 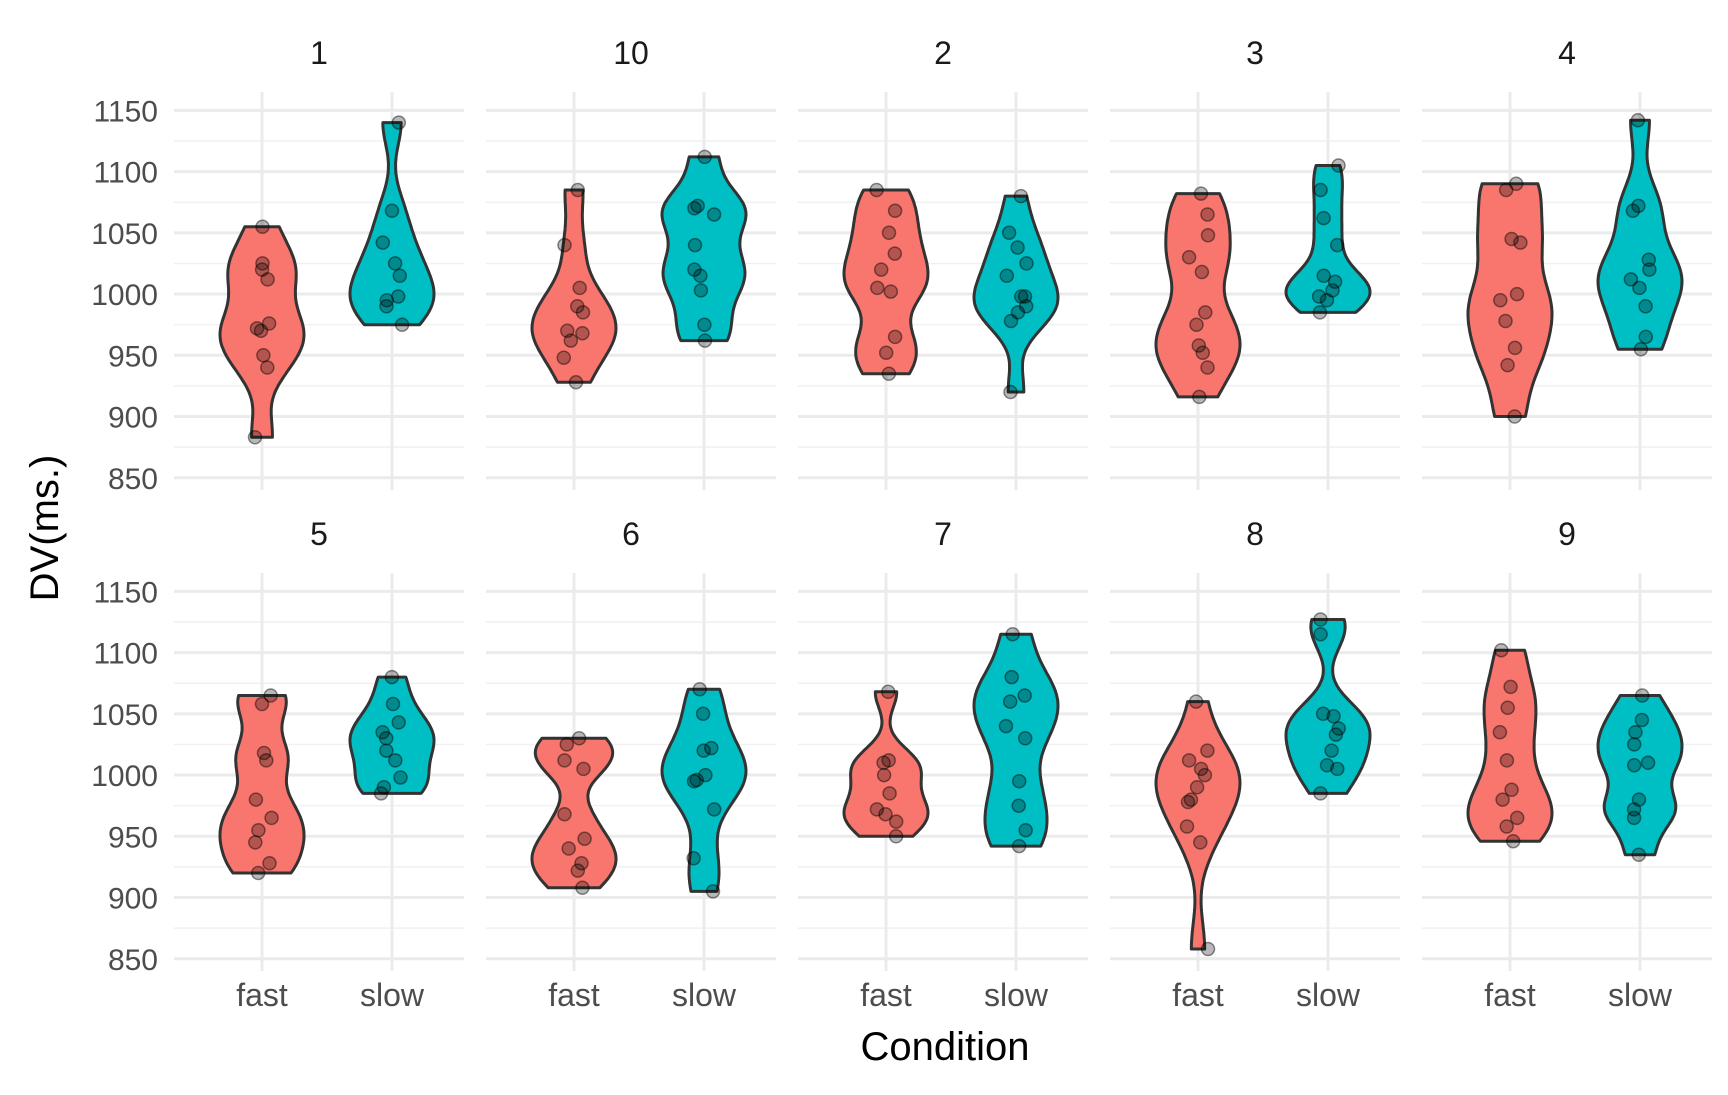 I want to click on facet-label: 6, so click(x=631, y=534).